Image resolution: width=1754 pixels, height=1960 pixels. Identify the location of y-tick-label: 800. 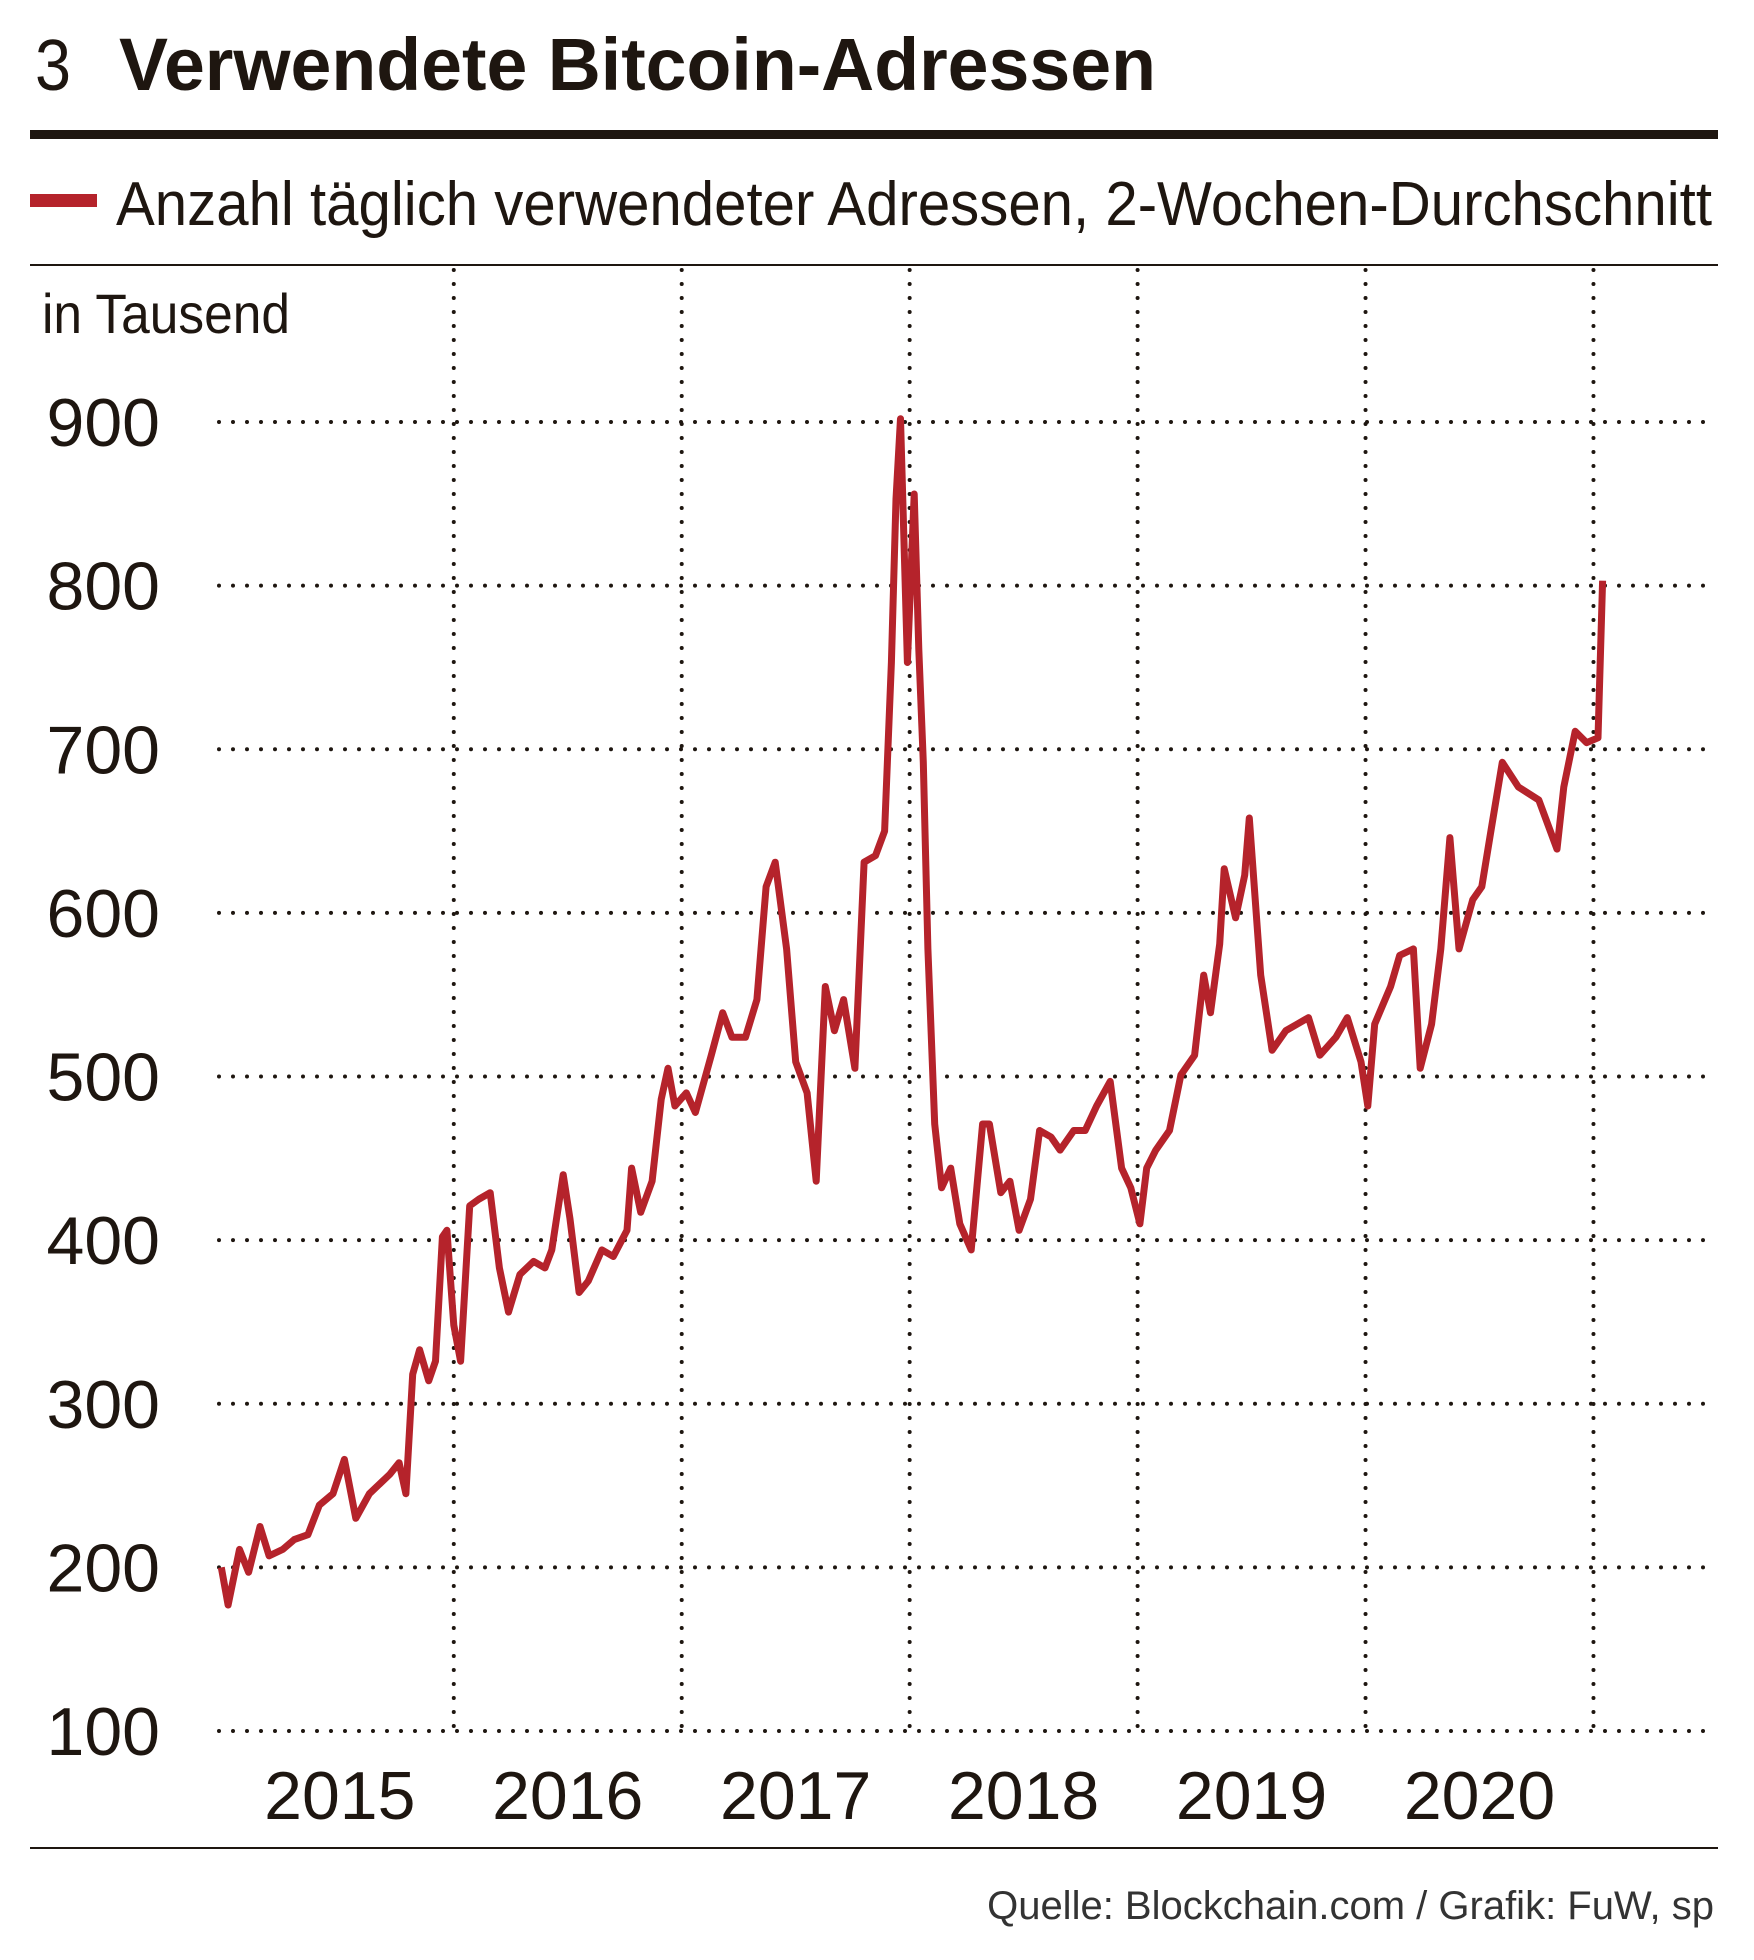
(103, 587).